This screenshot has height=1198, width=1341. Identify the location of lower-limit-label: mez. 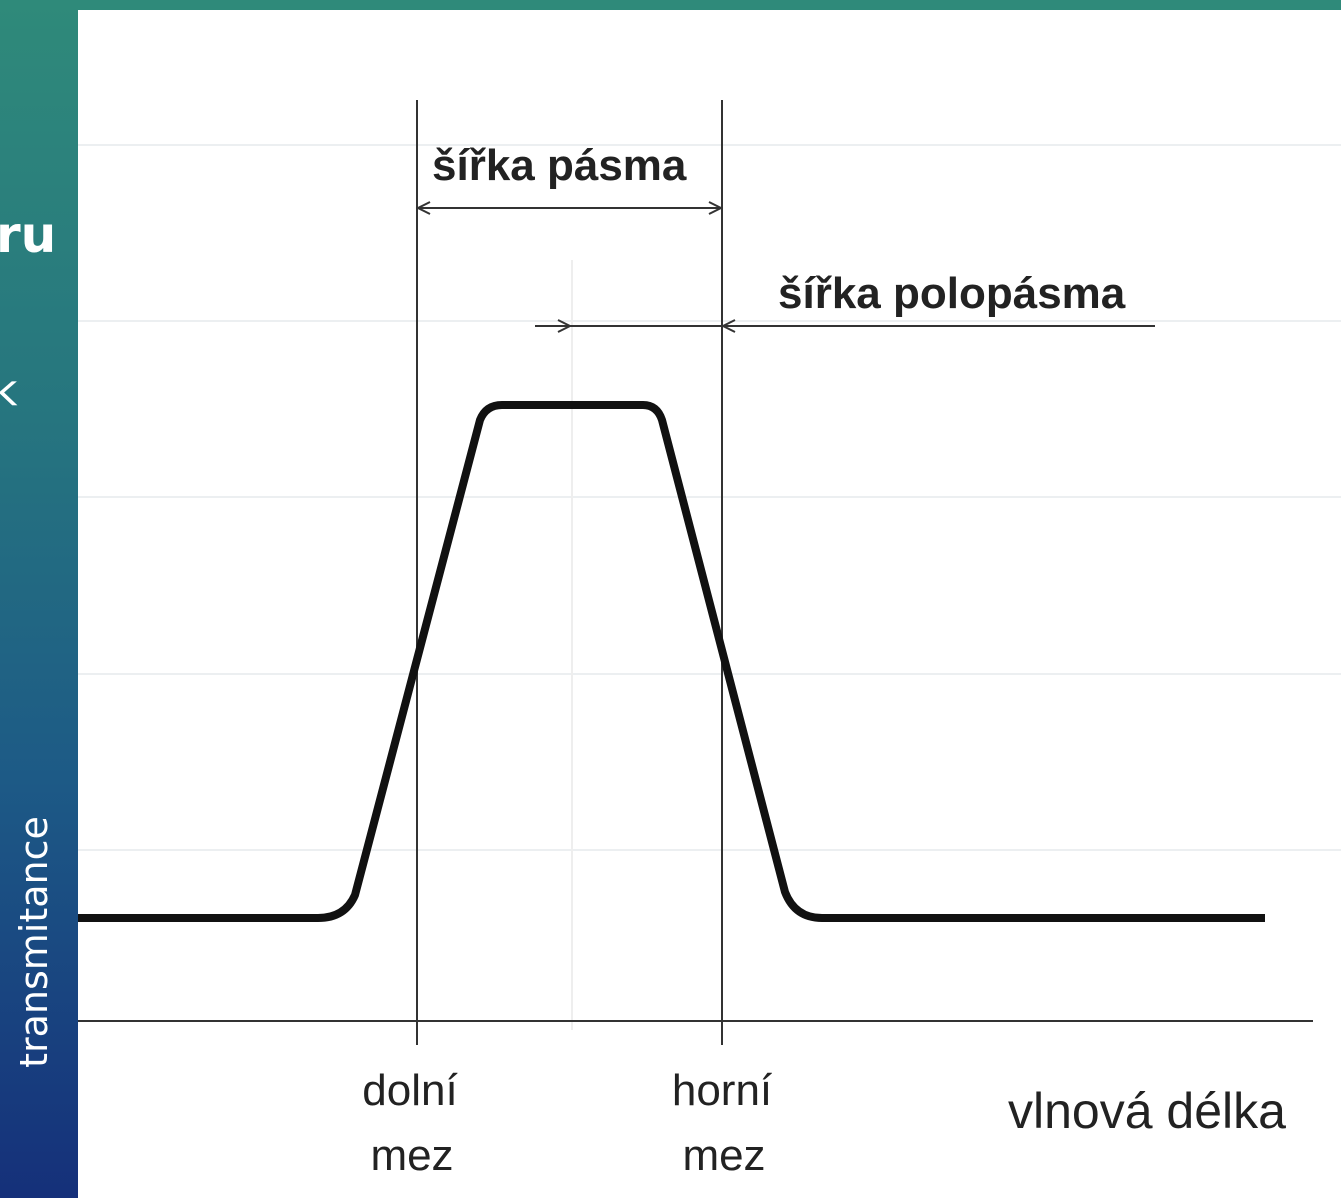
(411, 1155).